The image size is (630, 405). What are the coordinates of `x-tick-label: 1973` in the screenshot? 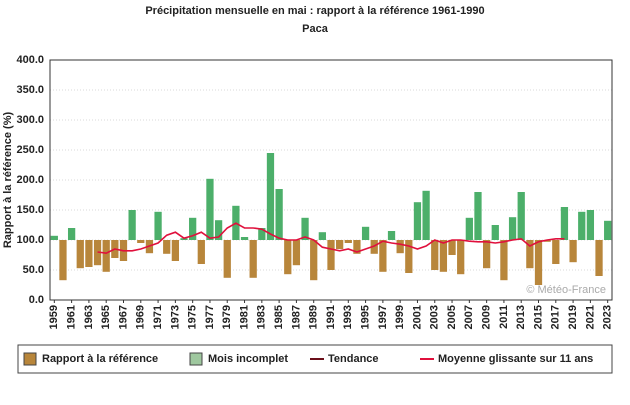 It's located at (175, 317).